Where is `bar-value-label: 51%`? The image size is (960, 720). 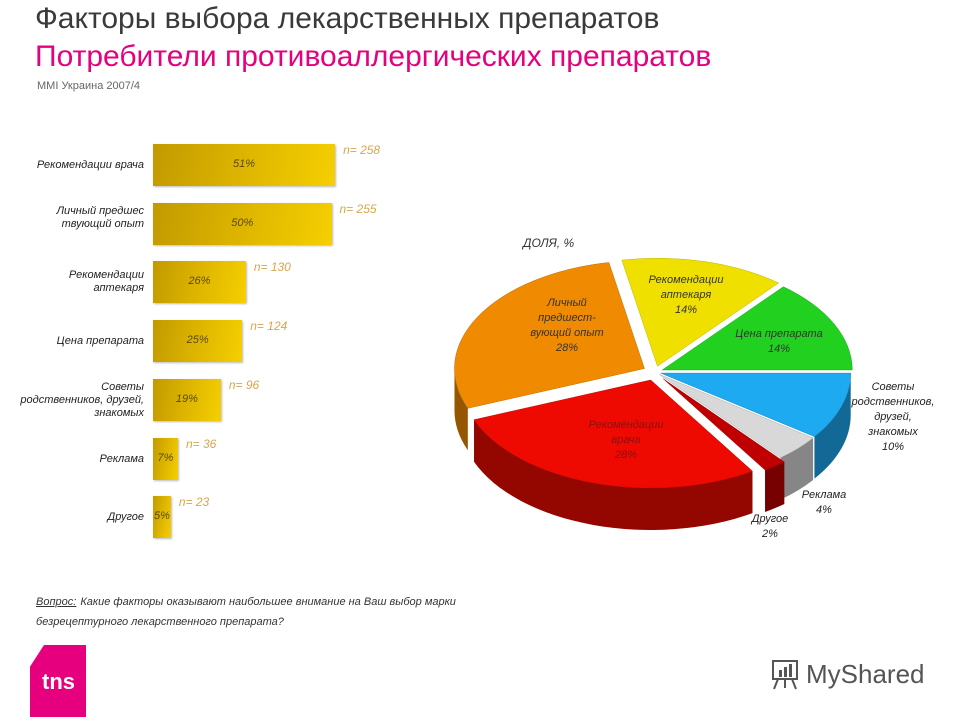
bar-value-label: 51% is located at coordinates (244, 164).